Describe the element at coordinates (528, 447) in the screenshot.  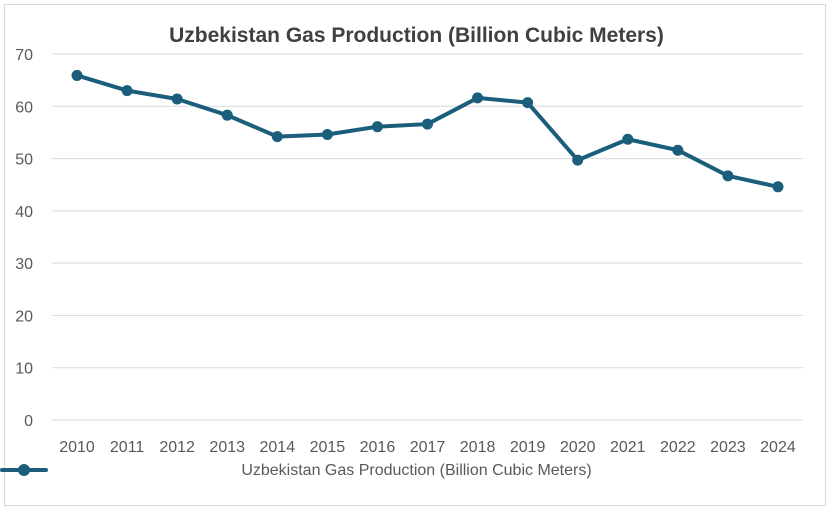
I see `x-tick-label: 2019` at that location.